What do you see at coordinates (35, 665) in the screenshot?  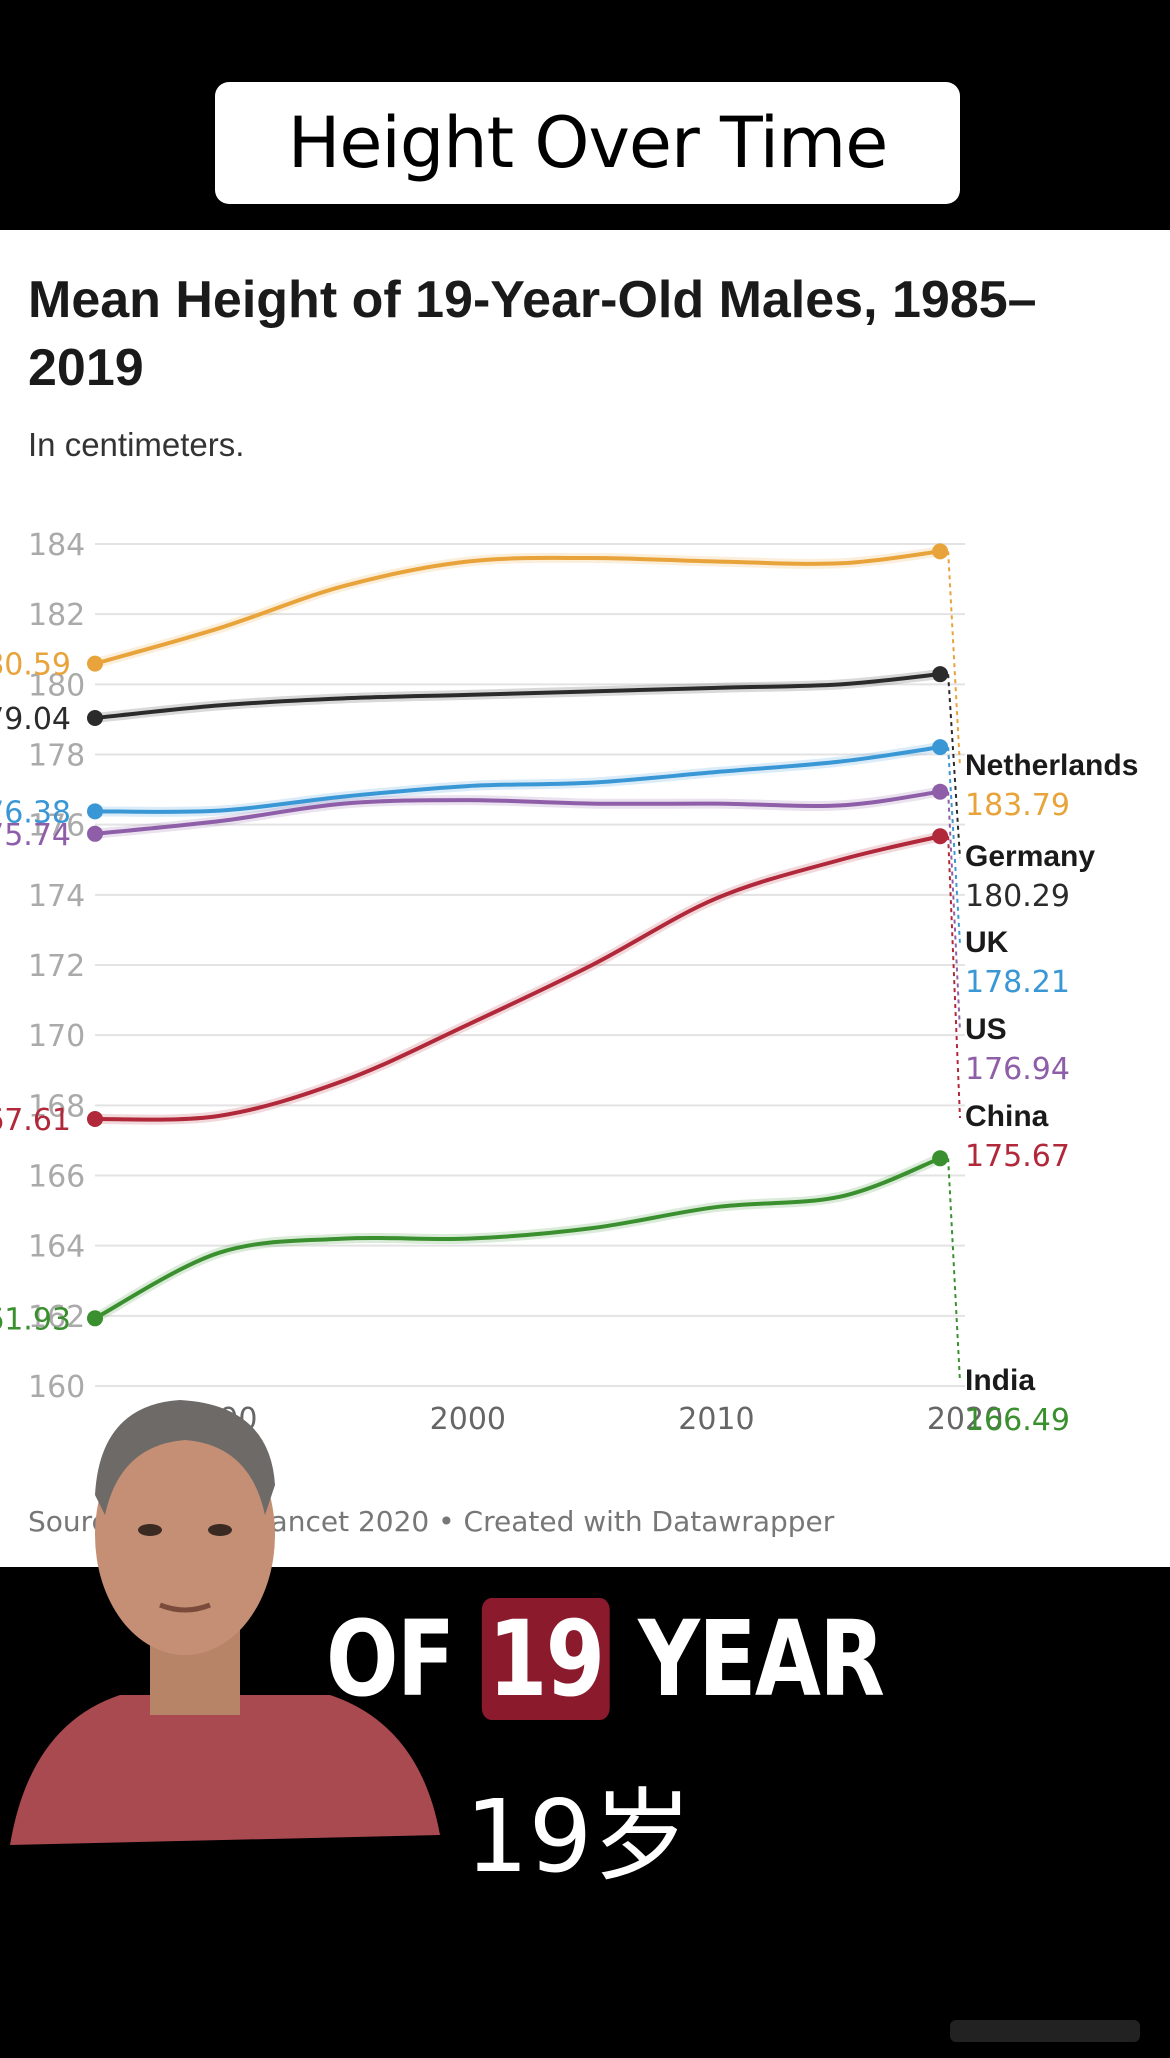 I see `start-label-netherlands: 180.59` at bounding box center [35, 665].